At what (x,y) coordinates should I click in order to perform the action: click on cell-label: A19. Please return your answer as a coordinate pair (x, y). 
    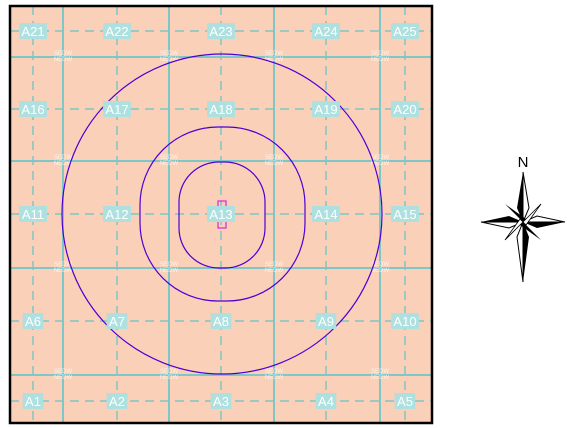
    Looking at the image, I should click on (325, 109).